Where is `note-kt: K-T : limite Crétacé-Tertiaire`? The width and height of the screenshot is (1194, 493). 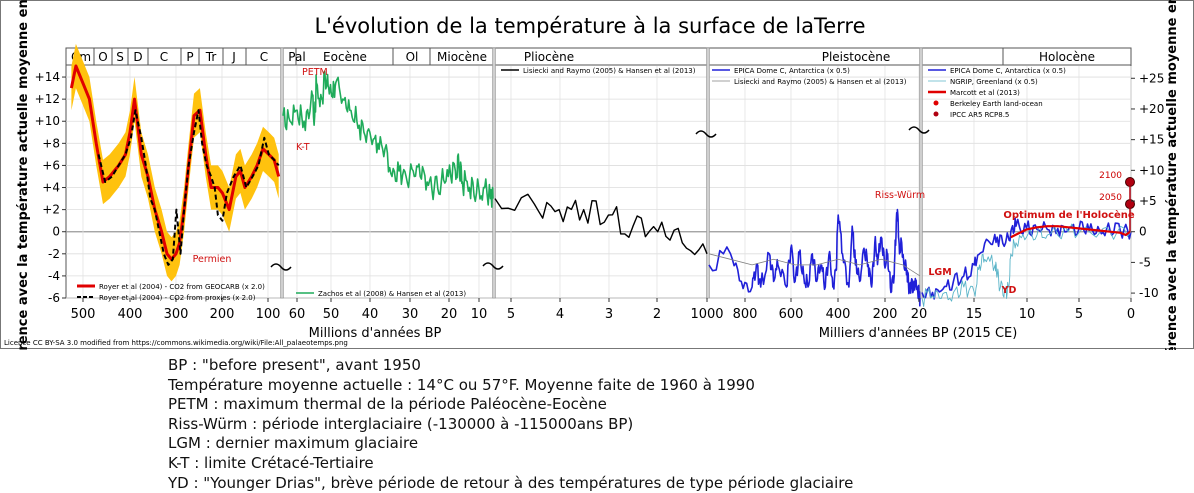 note-kt: K-T : limite Crétacé-Tertiaire is located at coordinates (271, 462).